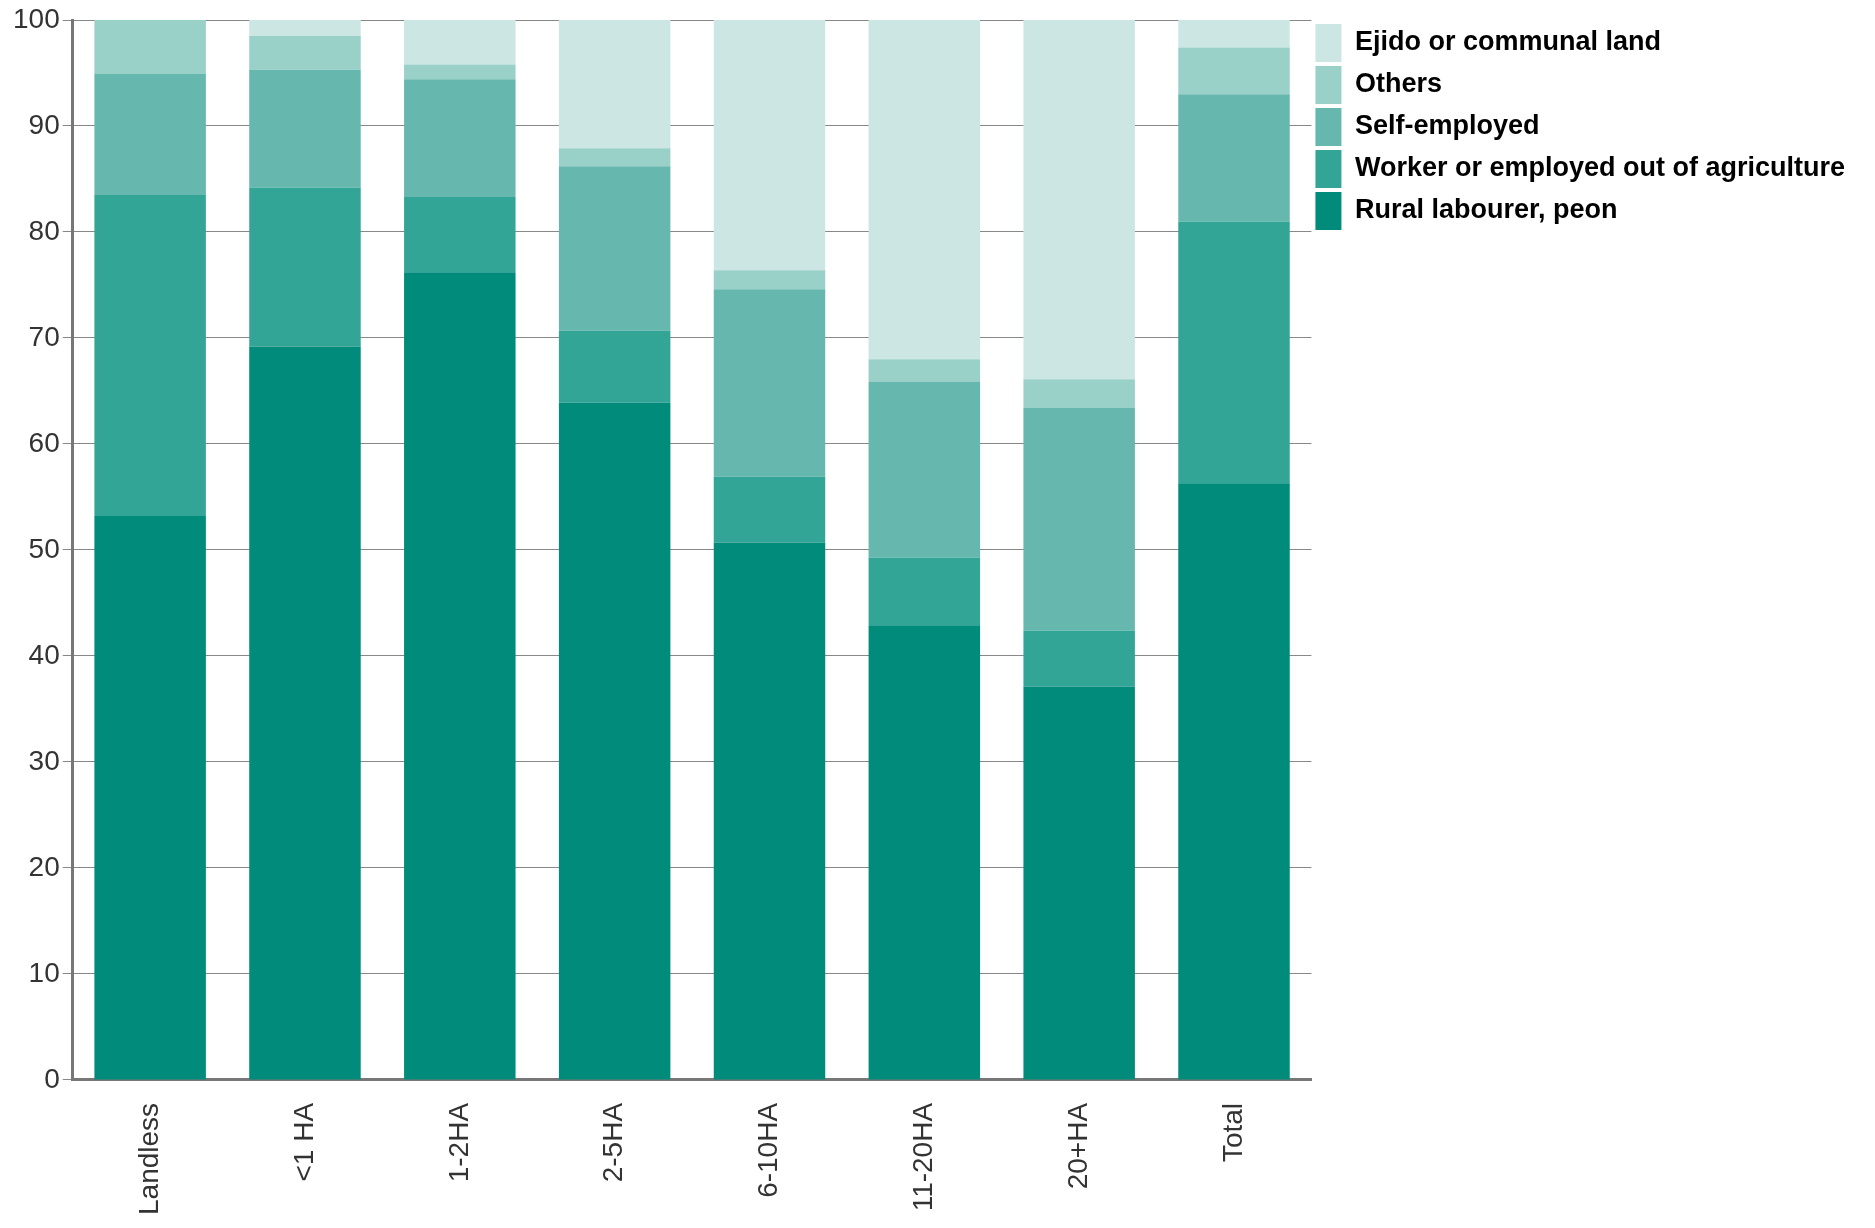 The height and width of the screenshot is (1228, 1875). I want to click on y-tick-label: 0, so click(52, 1078).